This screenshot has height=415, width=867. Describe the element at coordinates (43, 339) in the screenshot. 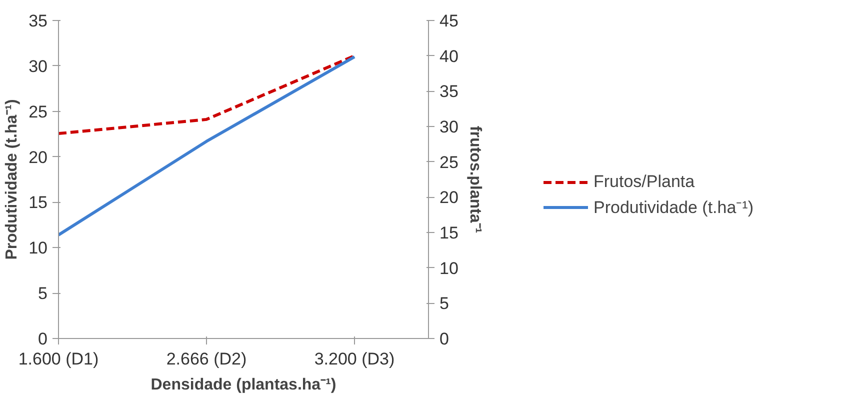

I see `y-tick-label: 0` at that location.